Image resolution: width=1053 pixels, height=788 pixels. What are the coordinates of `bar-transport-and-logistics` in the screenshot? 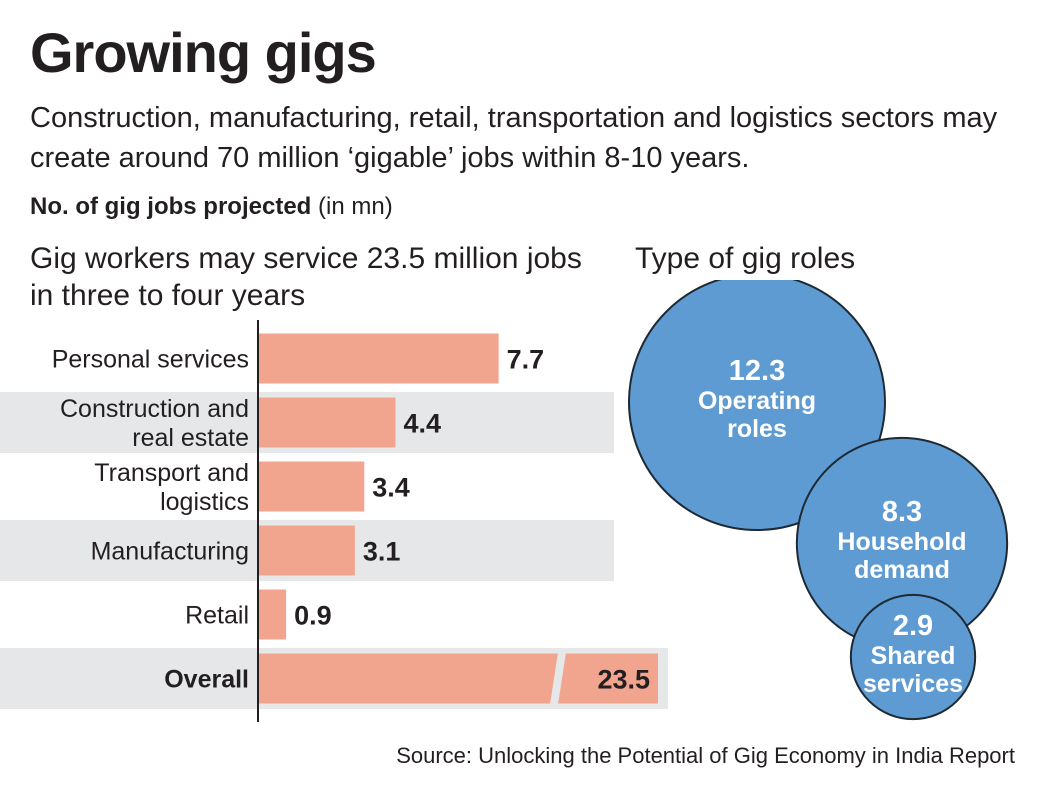 It's located at (311, 486).